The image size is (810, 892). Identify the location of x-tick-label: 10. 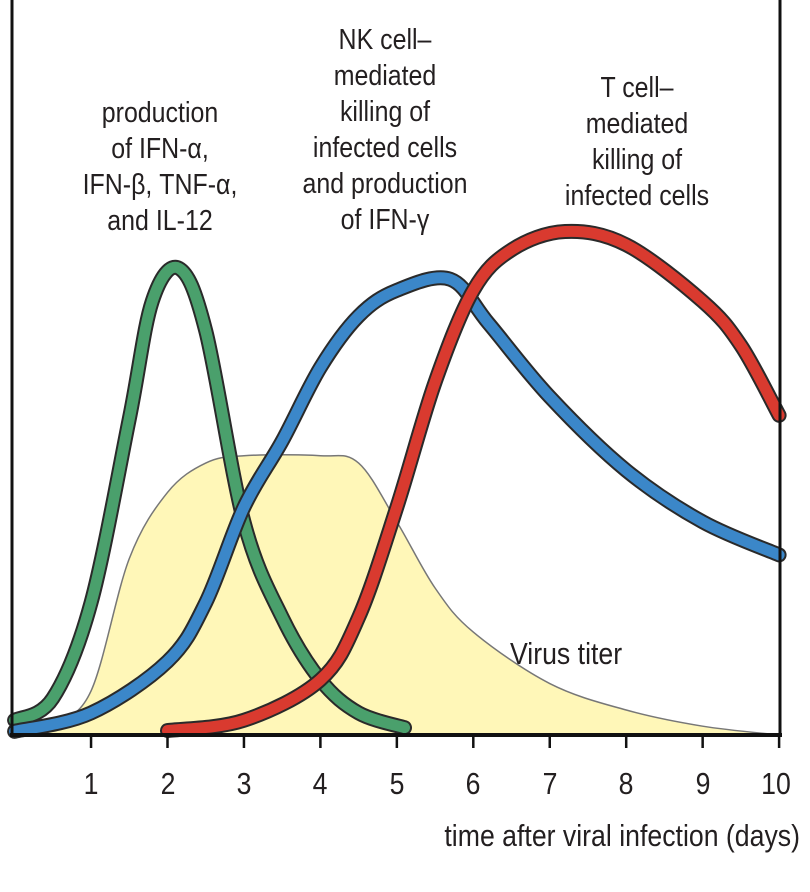
(776, 783).